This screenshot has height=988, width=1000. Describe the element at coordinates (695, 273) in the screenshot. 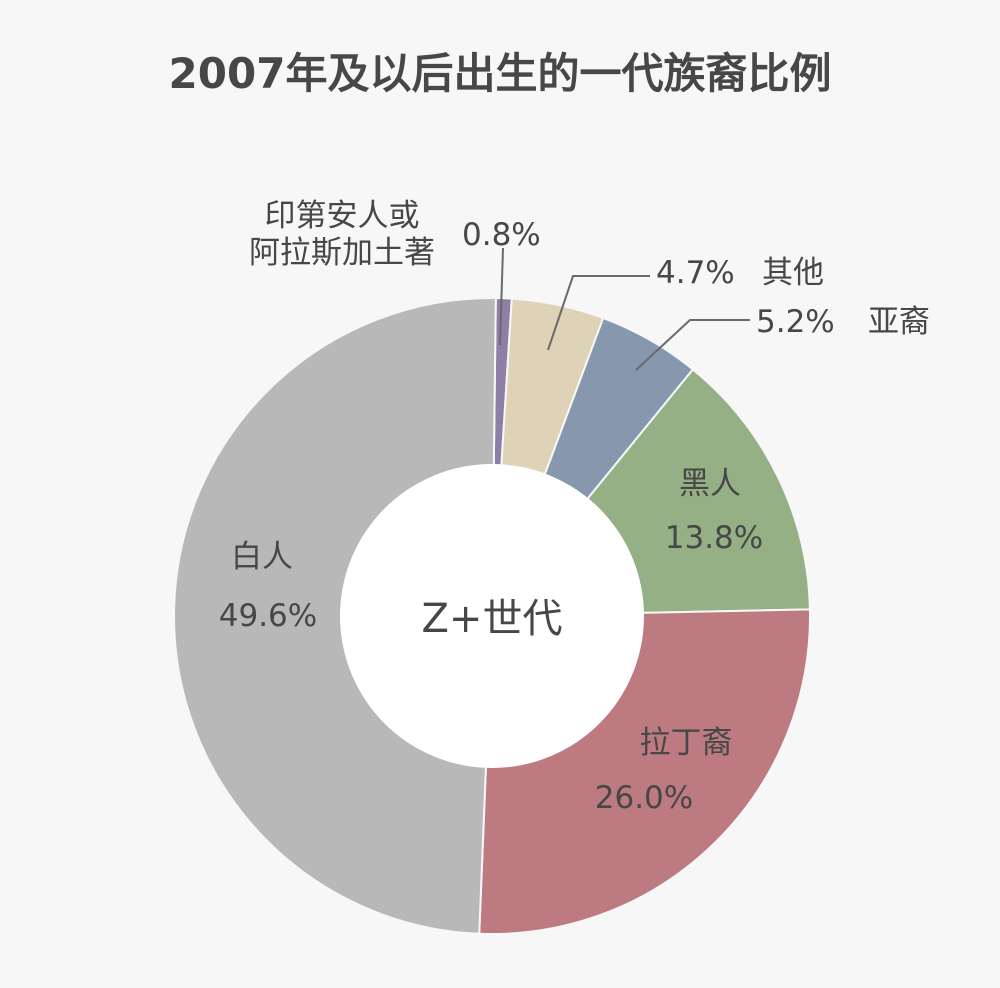

I see `slice-value-other: 4.7%` at that location.